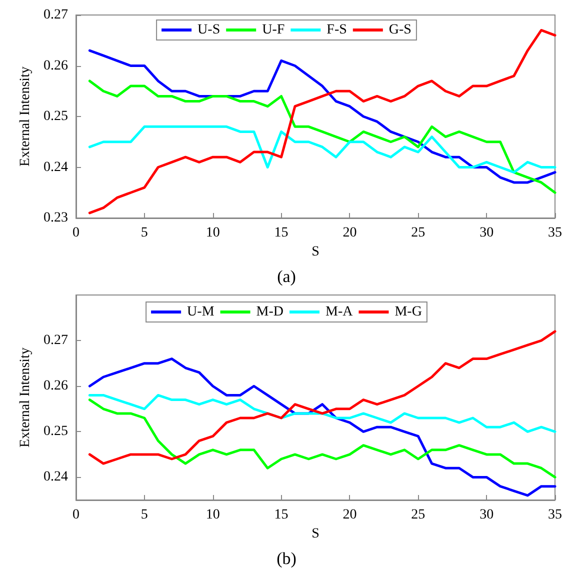  I want to click on legend-label: M-A, so click(340, 312).